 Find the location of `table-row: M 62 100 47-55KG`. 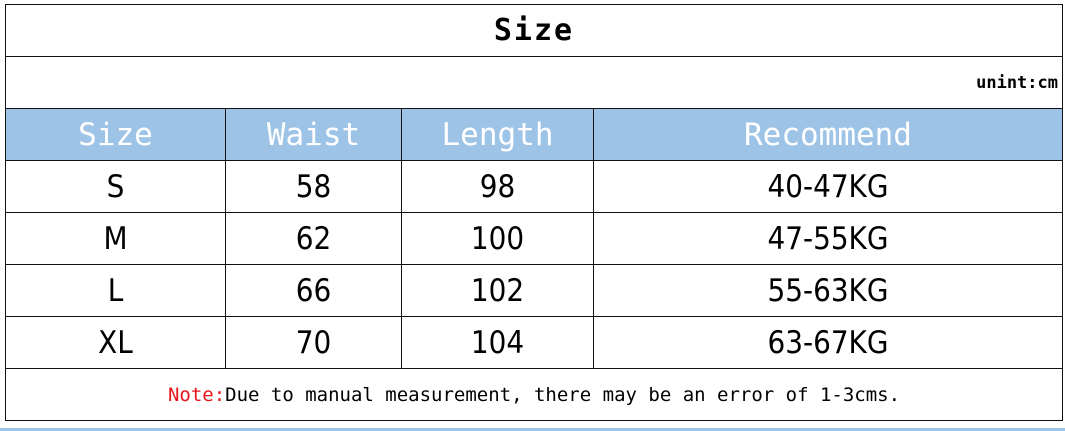

table-row: M 62 100 47-55KG is located at coordinates (534, 238).